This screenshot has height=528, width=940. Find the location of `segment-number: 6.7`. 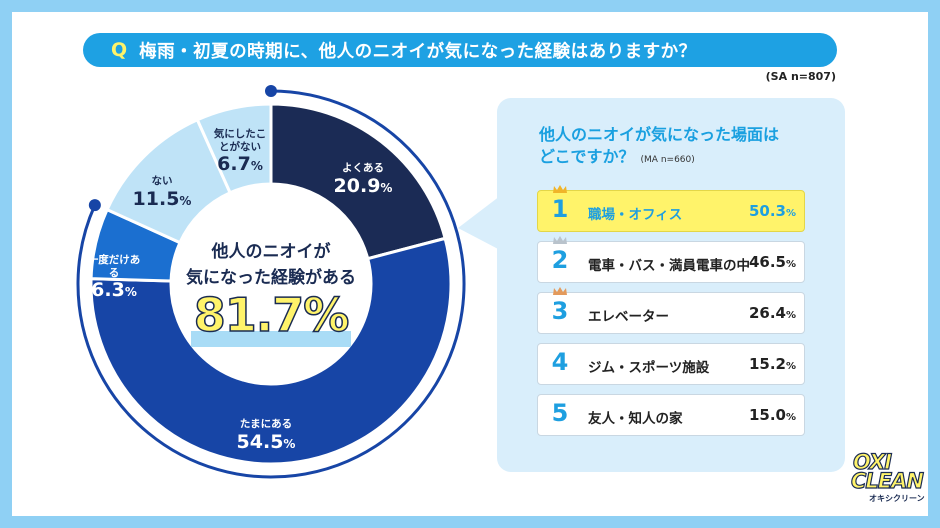

segment-number: 6.7 is located at coordinates (234, 164).